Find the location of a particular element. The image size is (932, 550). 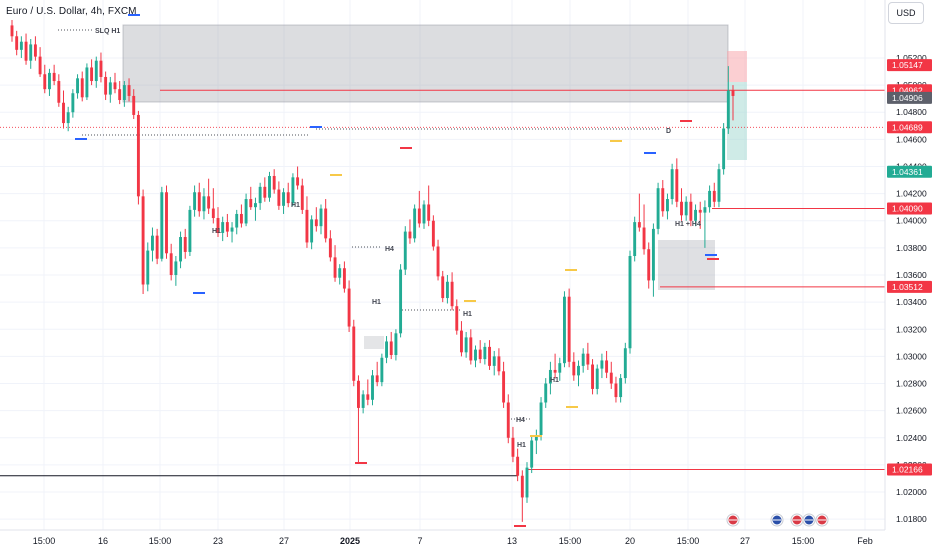

price-tick-label: 1.03800 is located at coordinates (911, 248).